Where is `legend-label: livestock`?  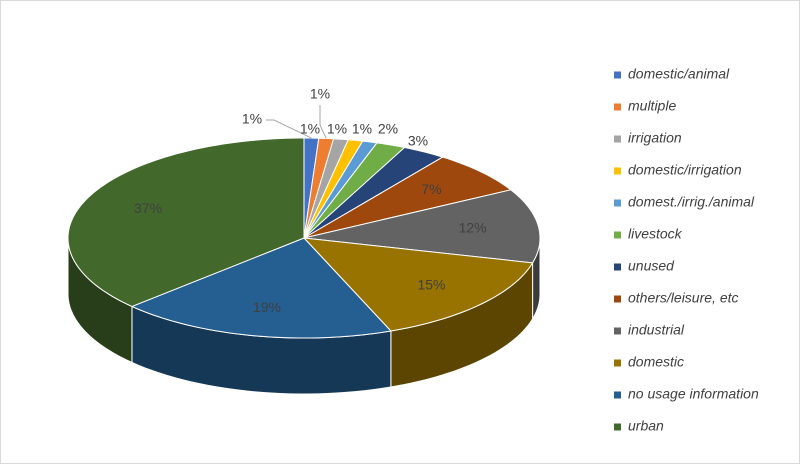
legend-label: livestock is located at coordinates (655, 234).